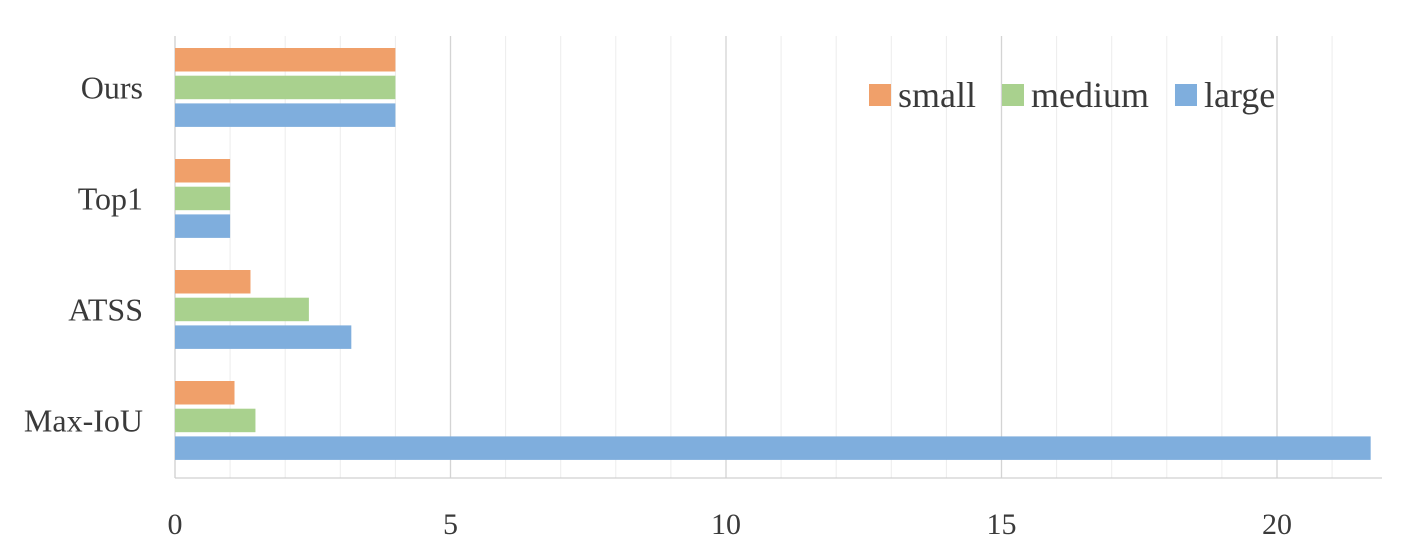 The width and height of the screenshot is (1419, 556). I want to click on legend-swatch-medium, so click(1013, 95).